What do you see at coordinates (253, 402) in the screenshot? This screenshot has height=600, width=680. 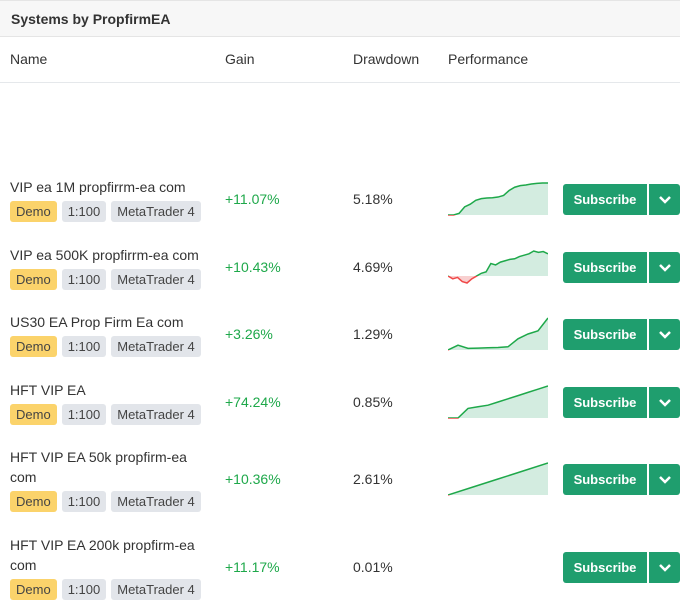 I see `gain-value: +74.24%` at bounding box center [253, 402].